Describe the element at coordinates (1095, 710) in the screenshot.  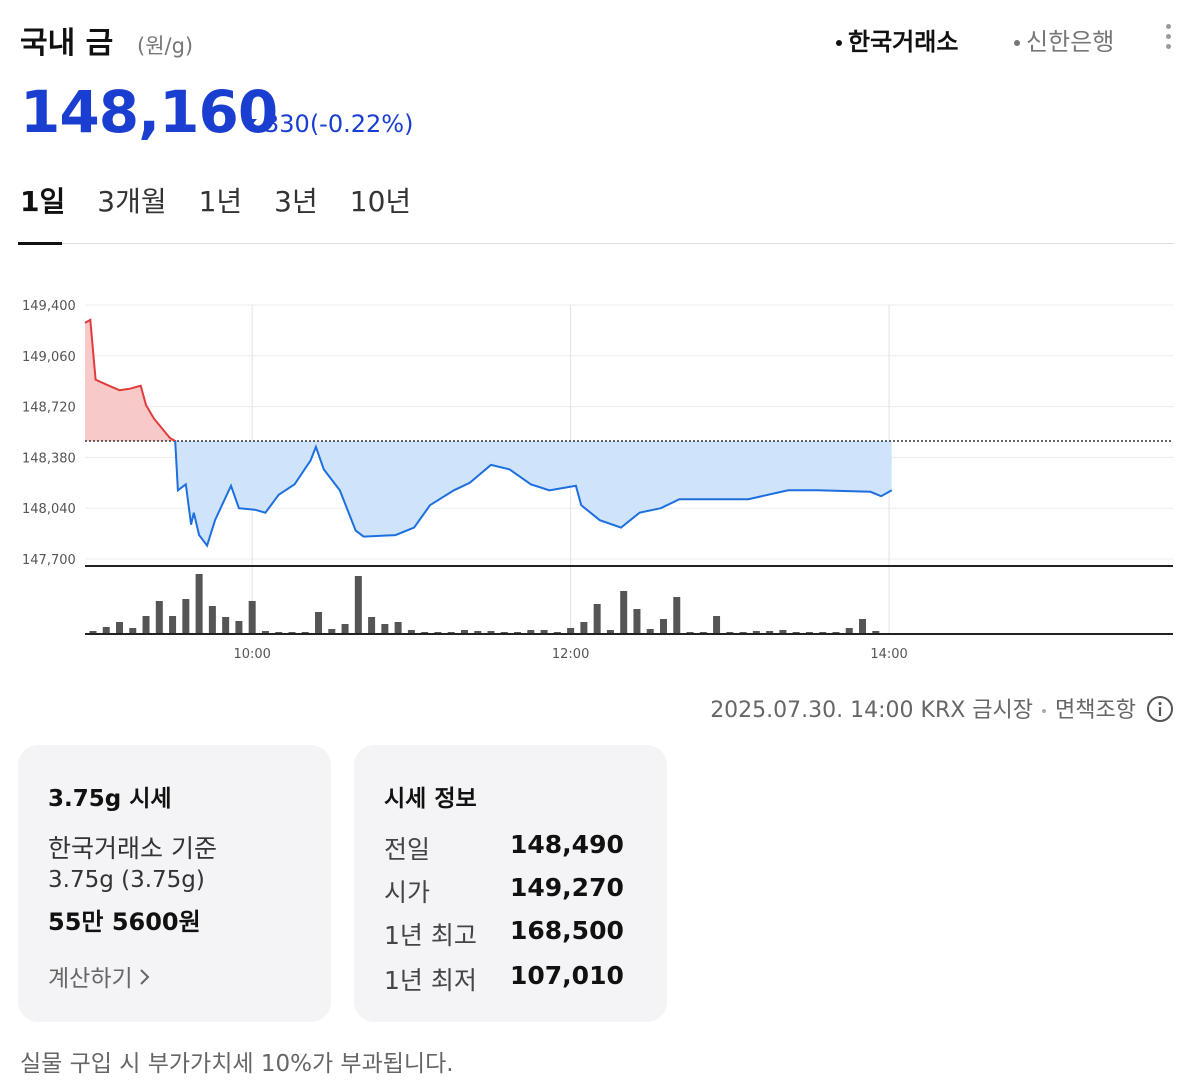
I see `disclaimer: 면책조항` at that location.